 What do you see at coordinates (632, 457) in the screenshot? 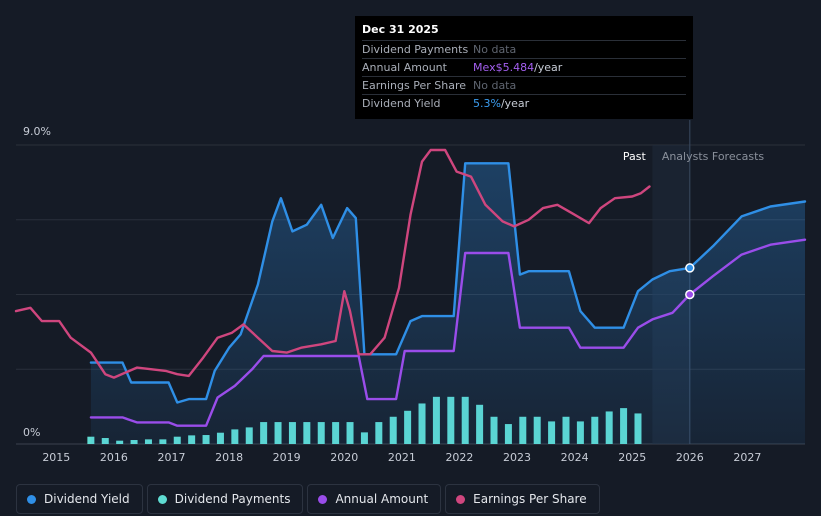
I see `x-tick-label: 2025` at bounding box center [632, 457].